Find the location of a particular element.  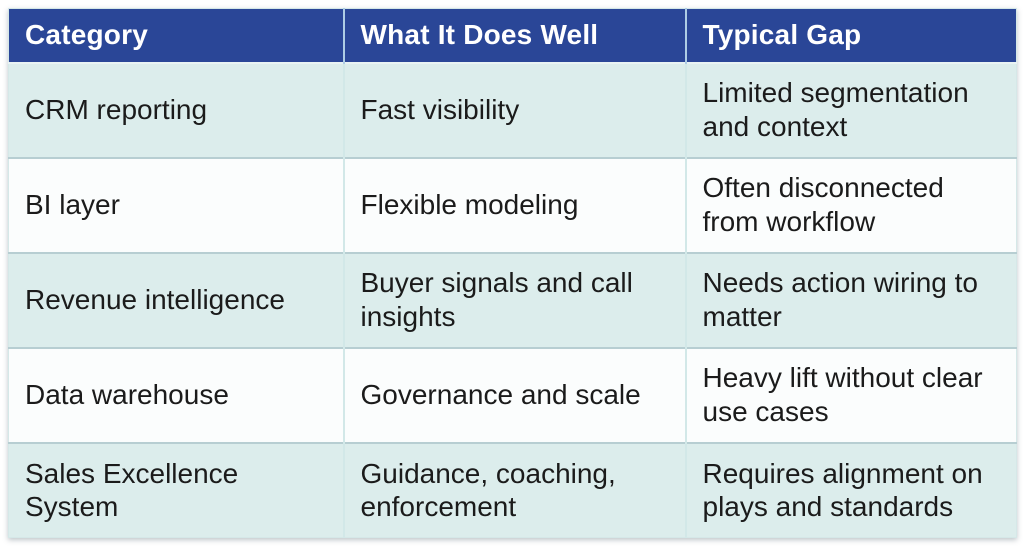

column-header-what-it-does-well: What It Does Well is located at coordinates (514, 35).